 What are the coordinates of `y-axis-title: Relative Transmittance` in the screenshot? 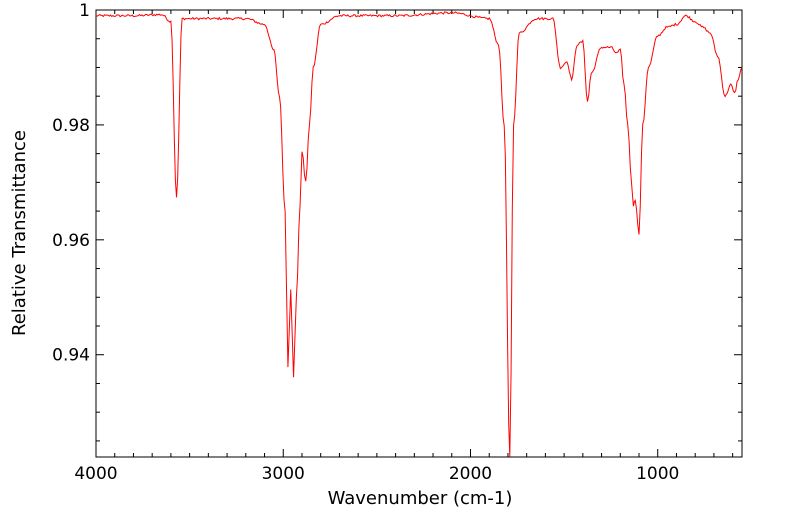 It's located at (19, 233).